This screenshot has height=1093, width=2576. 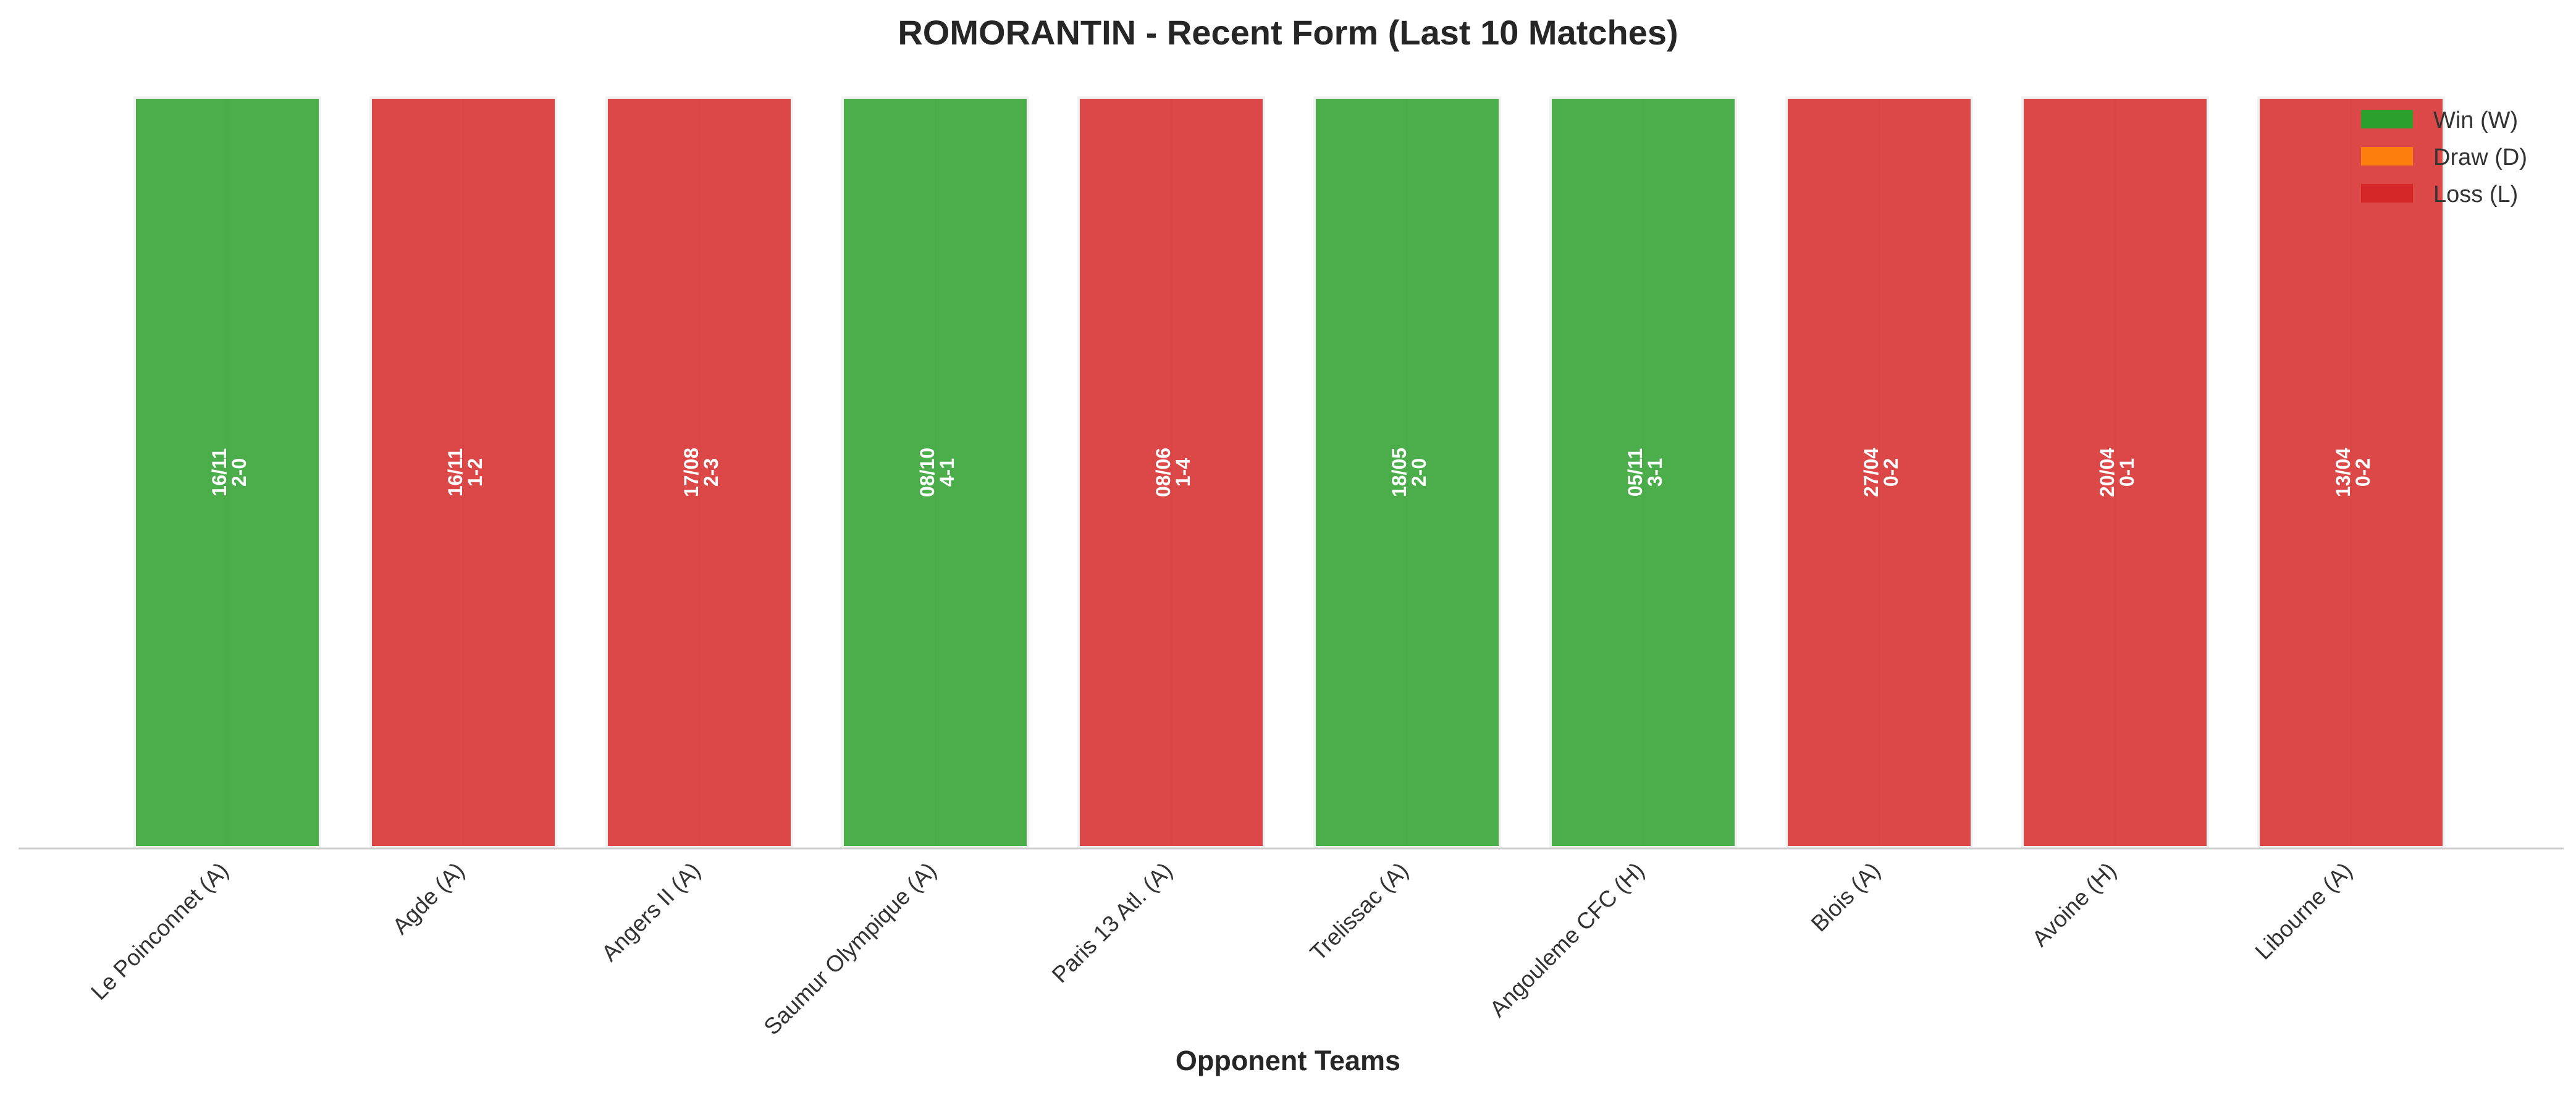 I want to click on bar-score: 0-1, so click(x=2127, y=472).